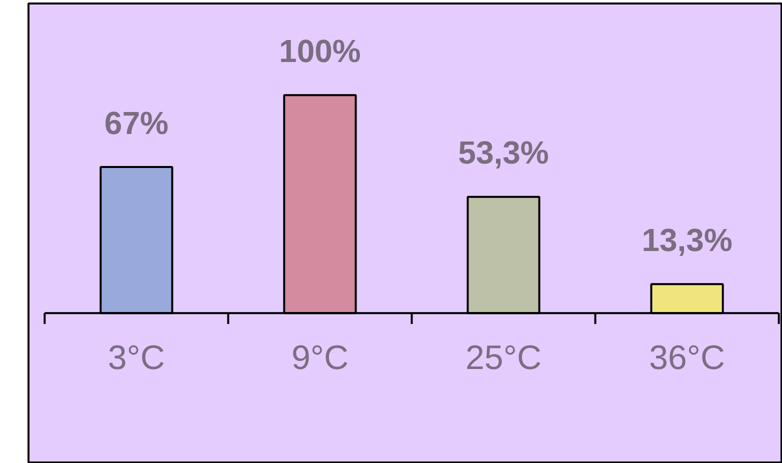 The image size is (782, 463). Describe the element at coordinates (320, 50) in the screenshot. I see `data-label: 100%` at that location.